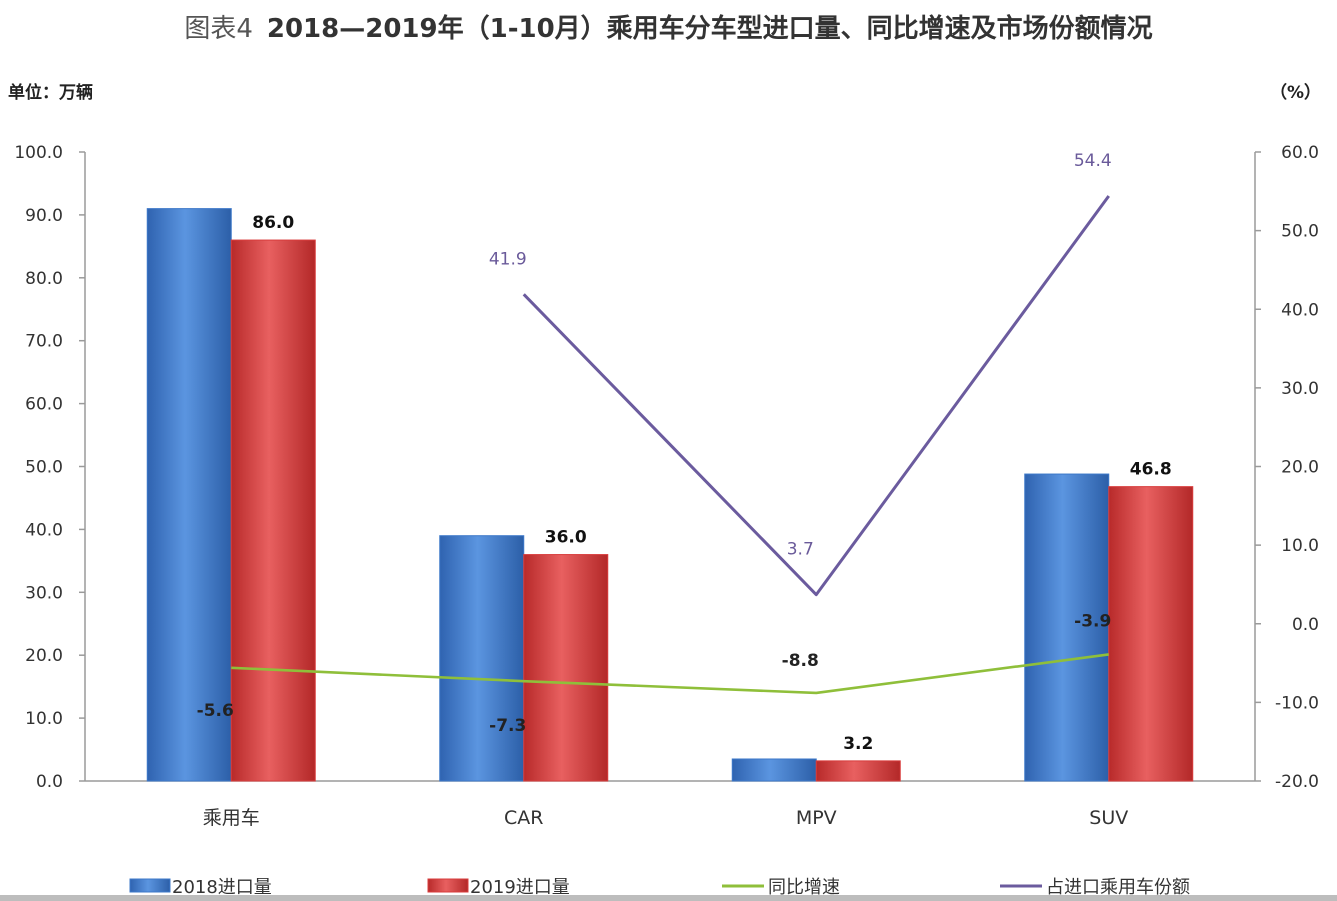 The width and height of the screenshot is (1337, 901). I want to click on left-tick-label: 20.0, so click(44, 656).